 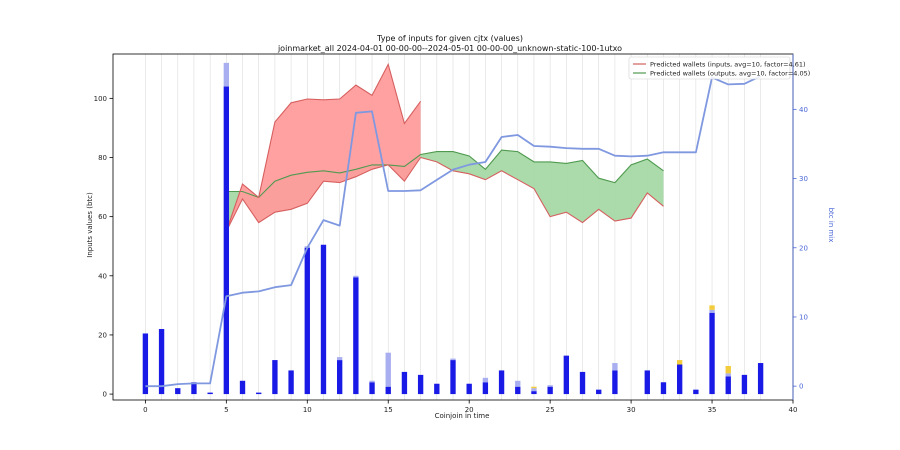 What do you see at coordinates (226, 410) in the screenshot?
I see `x-tick-label-5: 5` at bounding box center [226, 410].